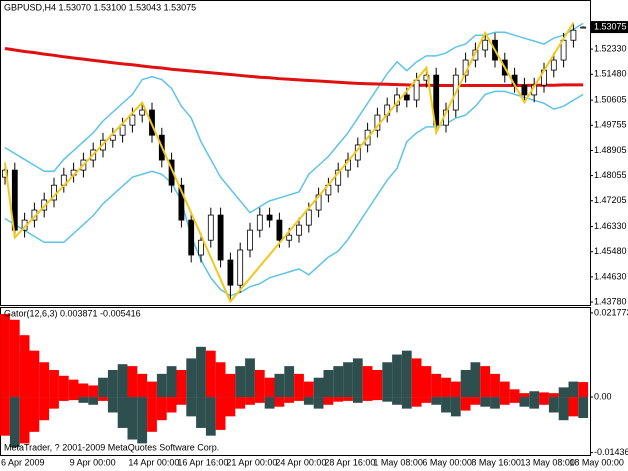  Describe the element at coordinates (609, 27) in the screenshot. I see `price-marker-box` at that location.